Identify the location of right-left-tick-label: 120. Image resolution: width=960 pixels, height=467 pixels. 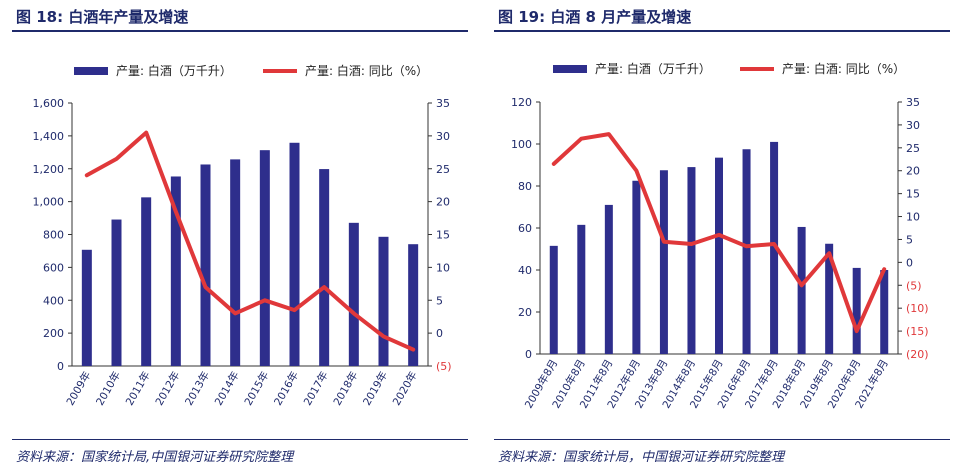
(521, 102).